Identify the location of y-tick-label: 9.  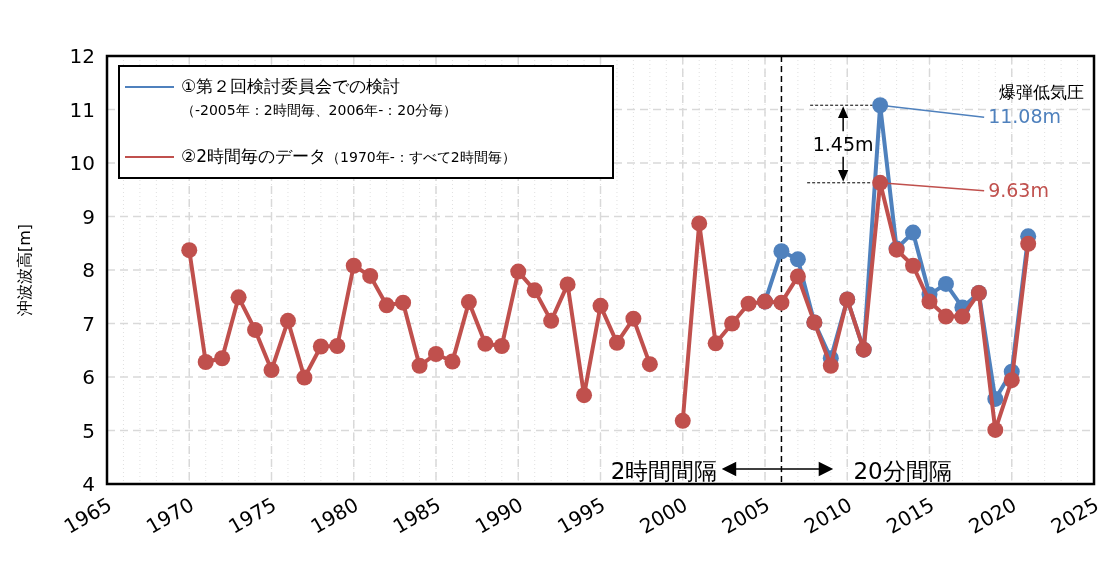
(88, 216).